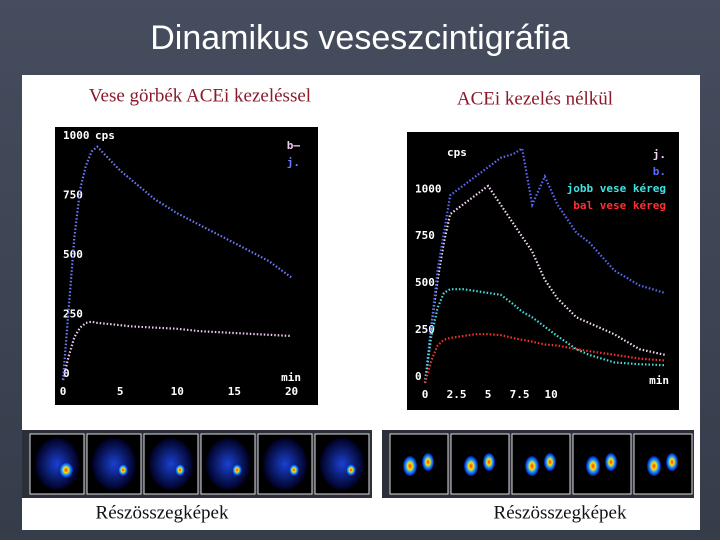  Describe the element at coordinates (234, 391) in the screenshot. I see `x-tick-label: 15` at that location.